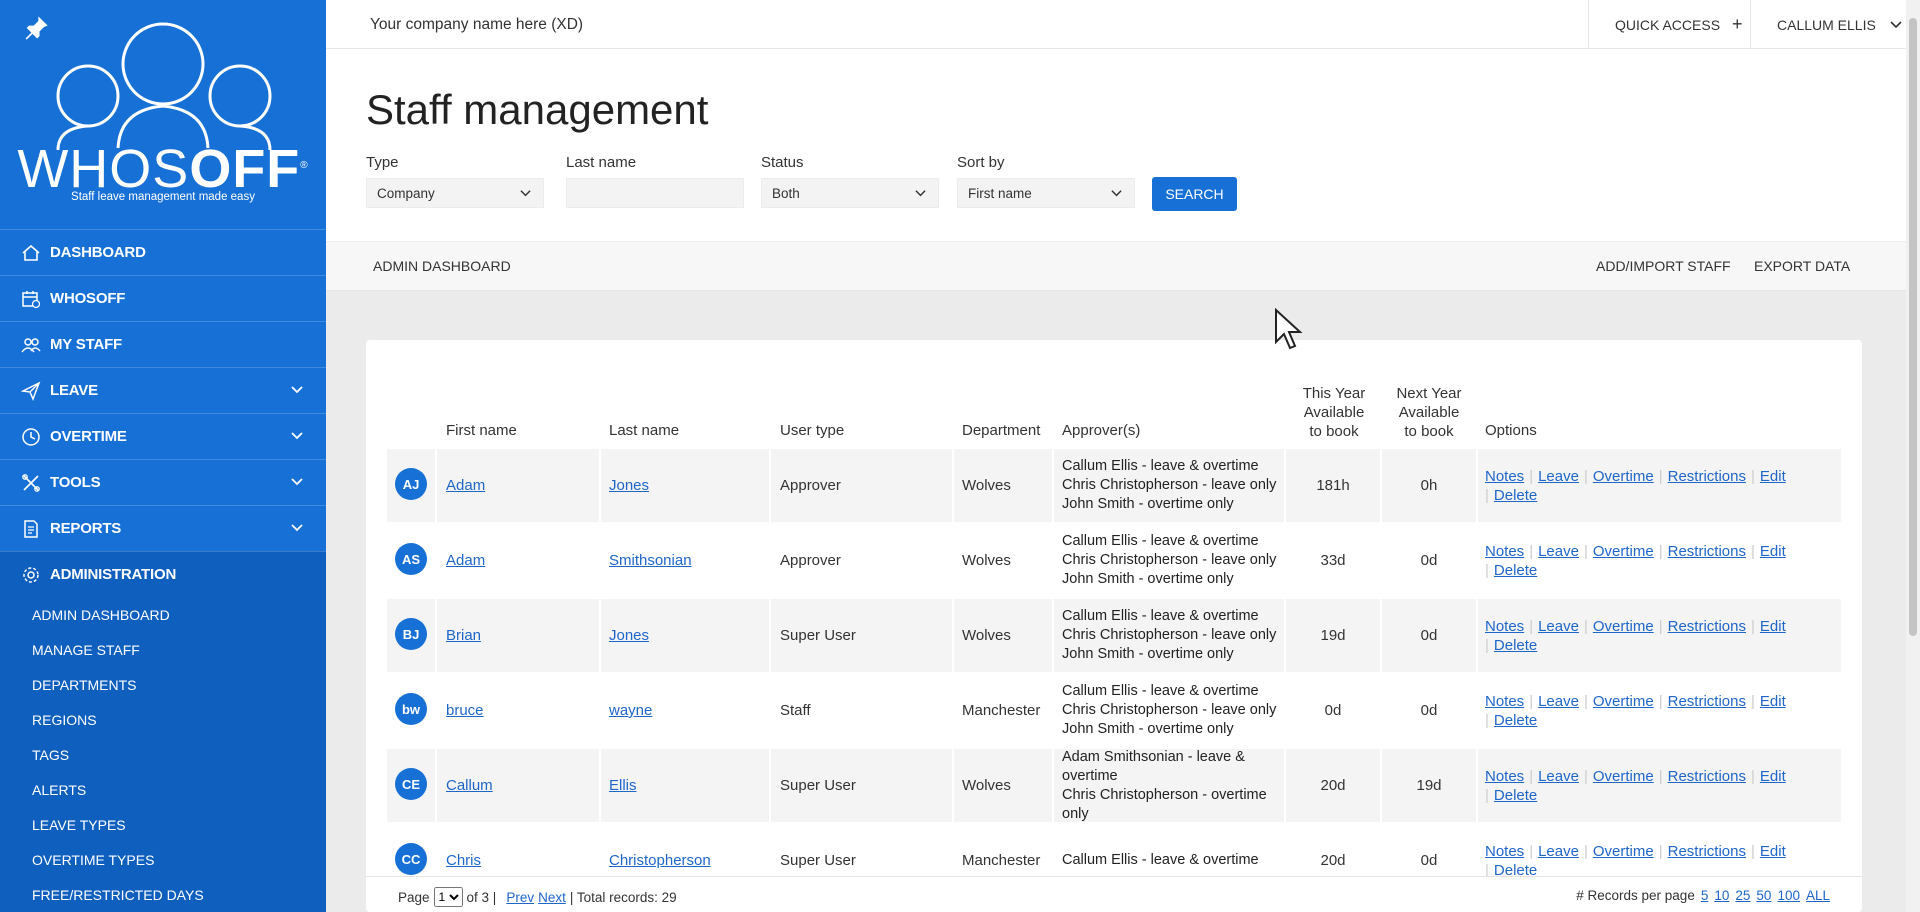  Describe the element at coordinates (481, 430) in the screenshot. I see `header-first-name: First name` at that location.